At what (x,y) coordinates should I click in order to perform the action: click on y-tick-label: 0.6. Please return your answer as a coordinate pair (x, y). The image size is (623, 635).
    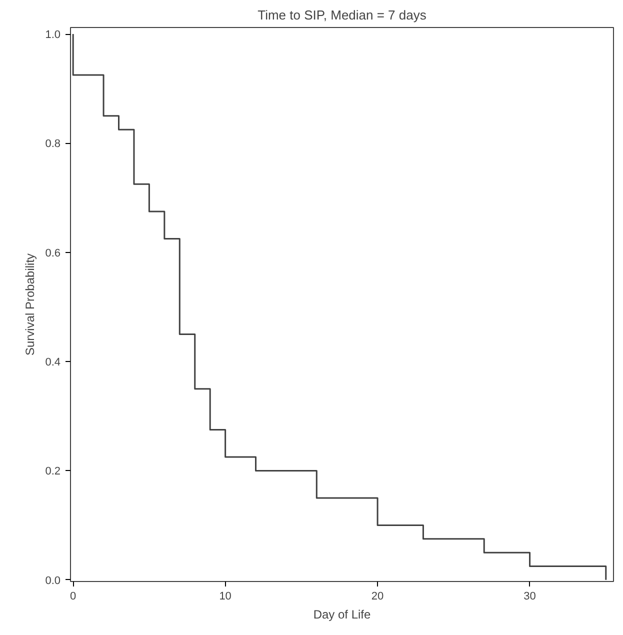
    Looking at the image, I should click on (53, 253).